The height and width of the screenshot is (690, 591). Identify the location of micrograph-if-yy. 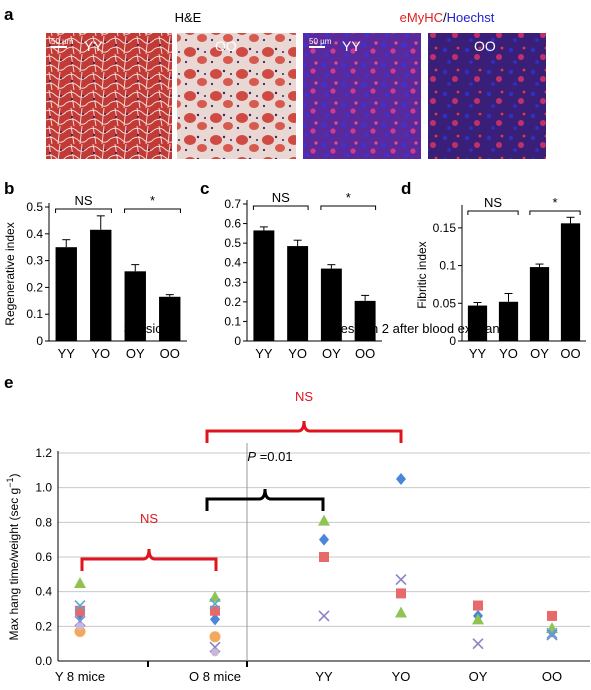
(362, 96).